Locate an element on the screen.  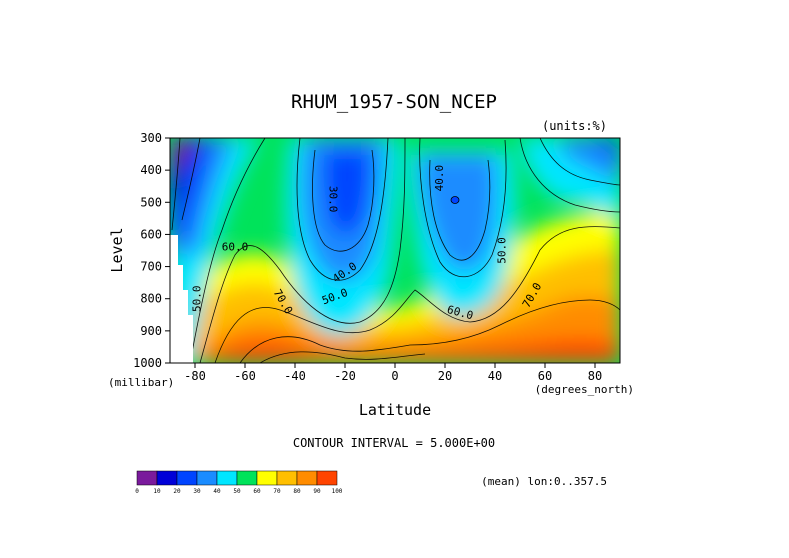
terrain-mask is located at coordinates (181, 299).